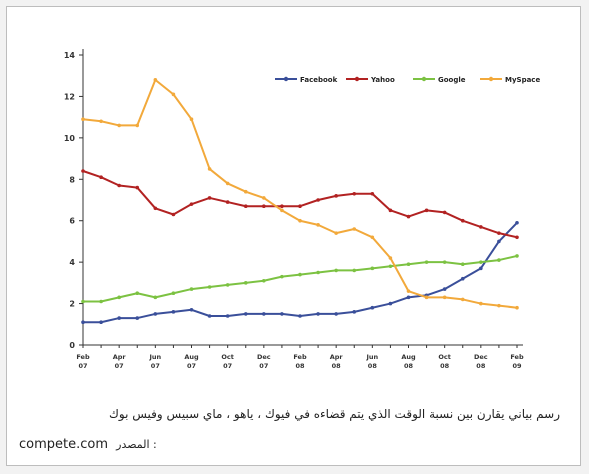  I want to click on google-legend-label: Google, so click(452, 80).